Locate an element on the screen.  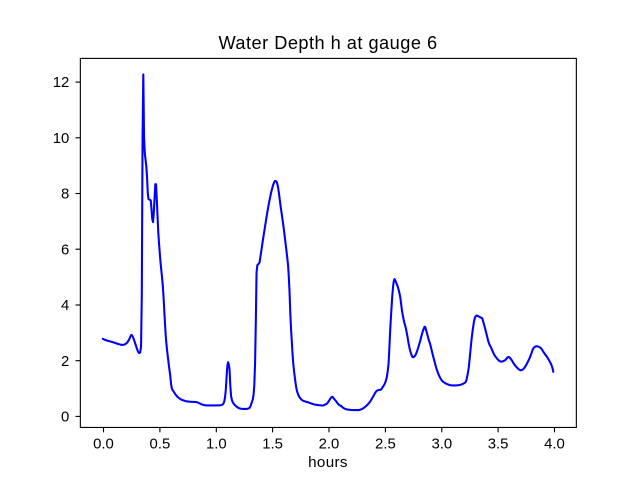
svg-text: 2.0 is located at coordinates (329, 445).